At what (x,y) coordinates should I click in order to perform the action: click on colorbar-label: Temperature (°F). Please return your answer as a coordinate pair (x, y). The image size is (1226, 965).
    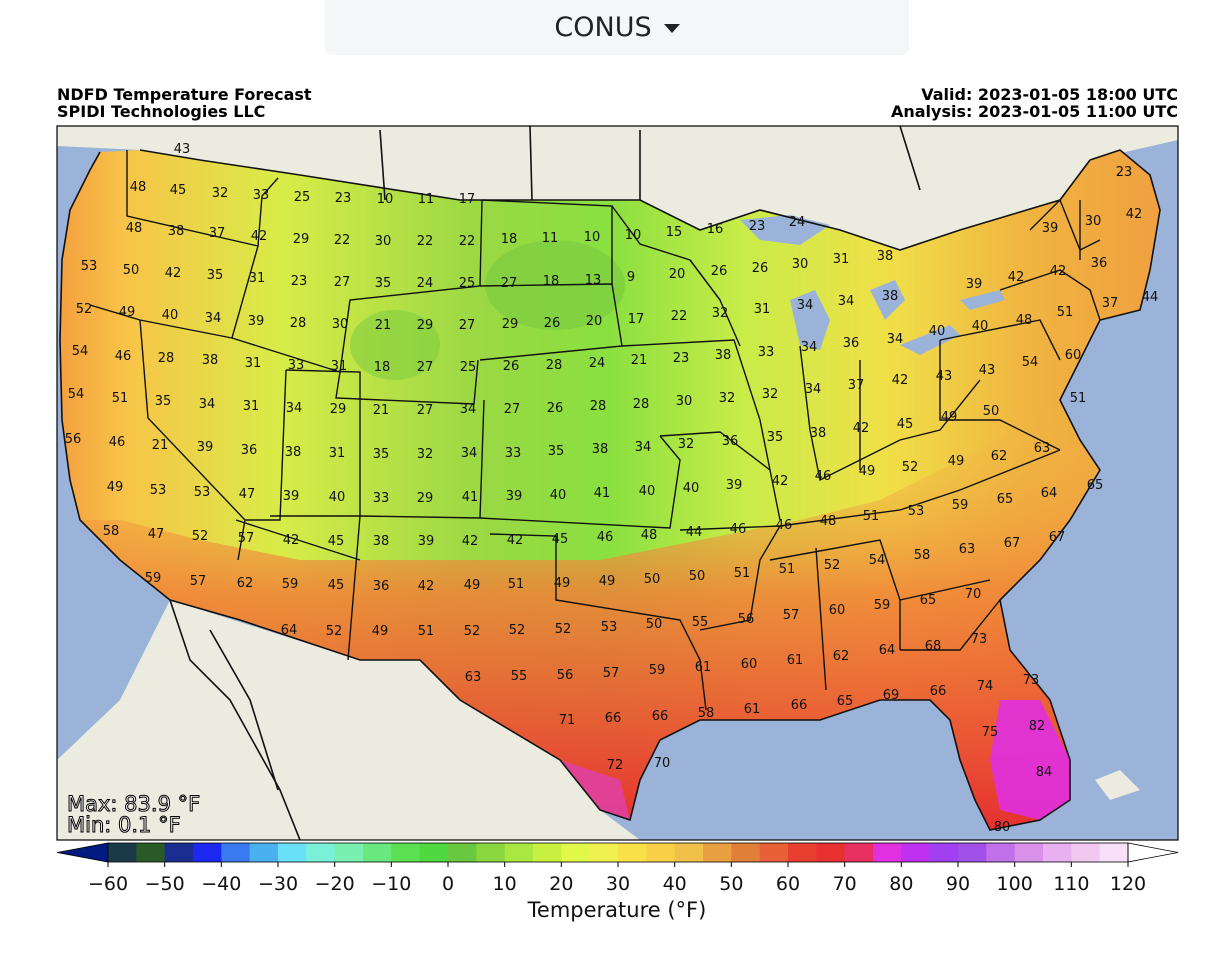
    Looking at the image, I should click on (617, 910).